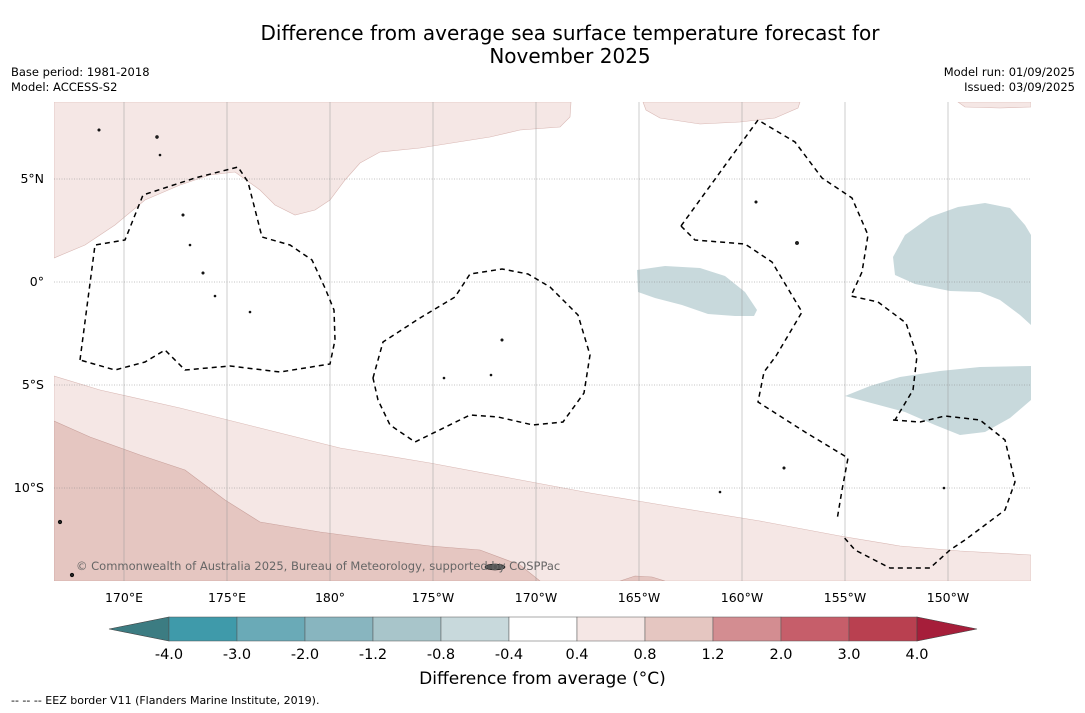 The image size is (1085, 713). What do you see at coordinates (848, 655) in the screenshot?
I see `colorbar-tick-label: 3.0` at bounding box center [848, 655].